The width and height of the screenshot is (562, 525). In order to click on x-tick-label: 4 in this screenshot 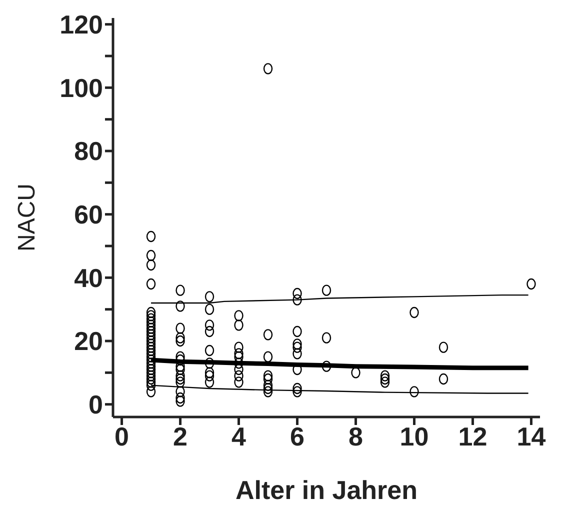, I will do `click(239, 436)`.